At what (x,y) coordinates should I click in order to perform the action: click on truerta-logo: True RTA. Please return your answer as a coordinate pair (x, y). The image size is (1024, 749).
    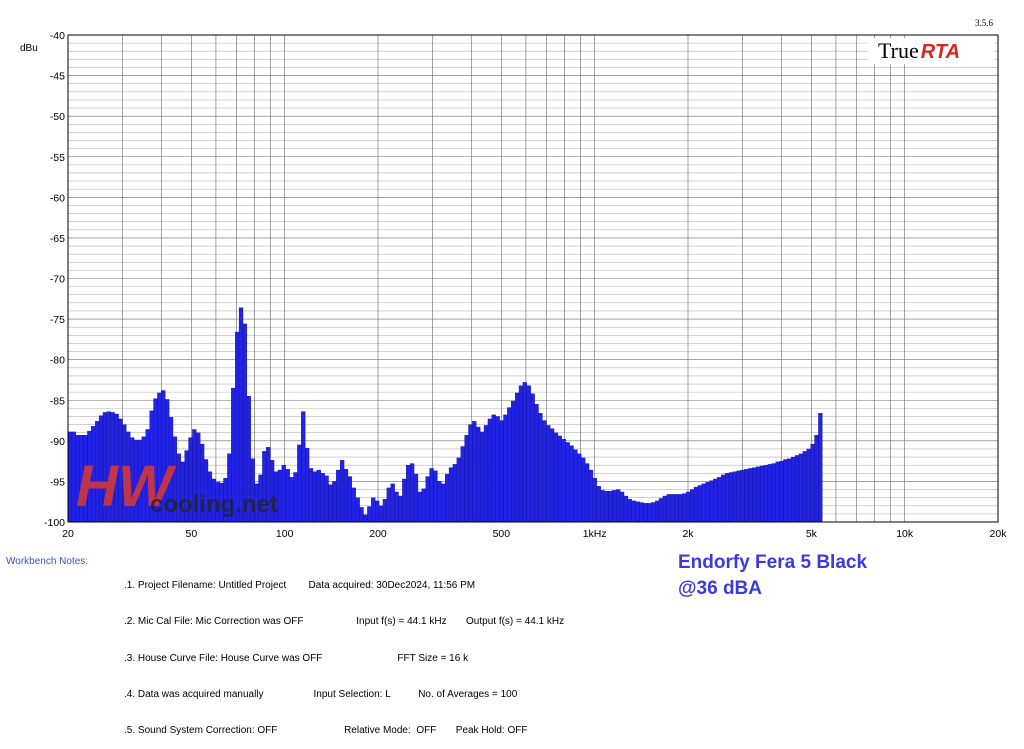
    Looking at the image, I should click on (931, 51).